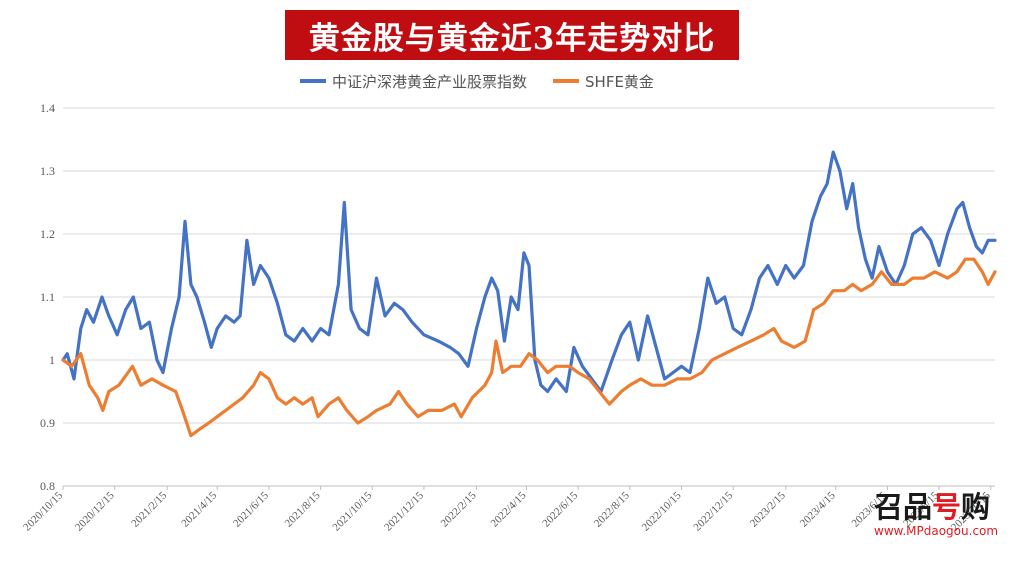 This screenshot has width=1024, height=570. I want to click on x-tick-label: 2022/12/15, so click(713, 511).